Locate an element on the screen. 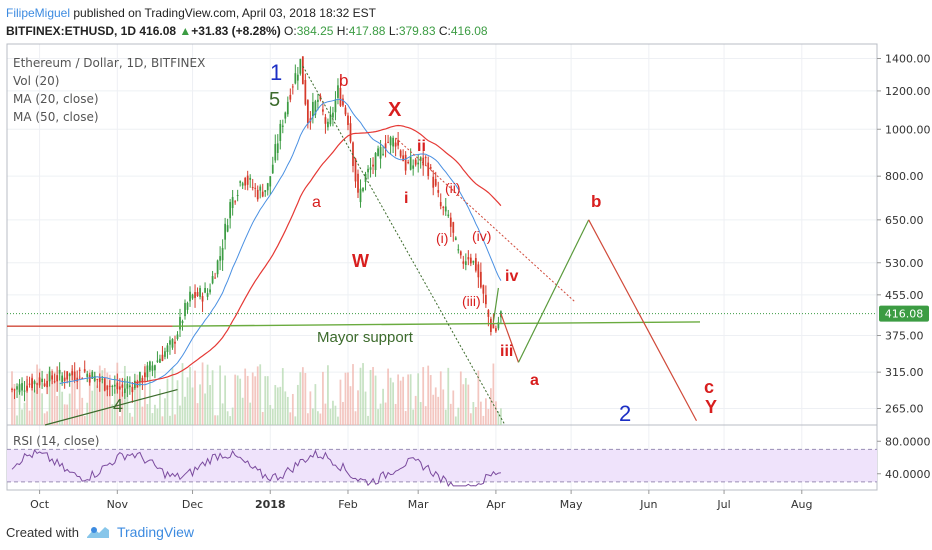 The height and width of the screenshot is (550, 932). time-tick-label: Oct is located at coordinates (40, 504).